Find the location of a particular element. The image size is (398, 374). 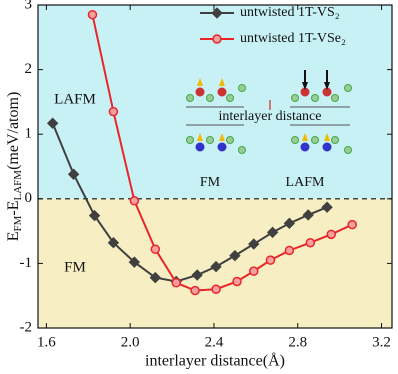

x-tick-label: 2.0 is located at coordinates (130, 342).